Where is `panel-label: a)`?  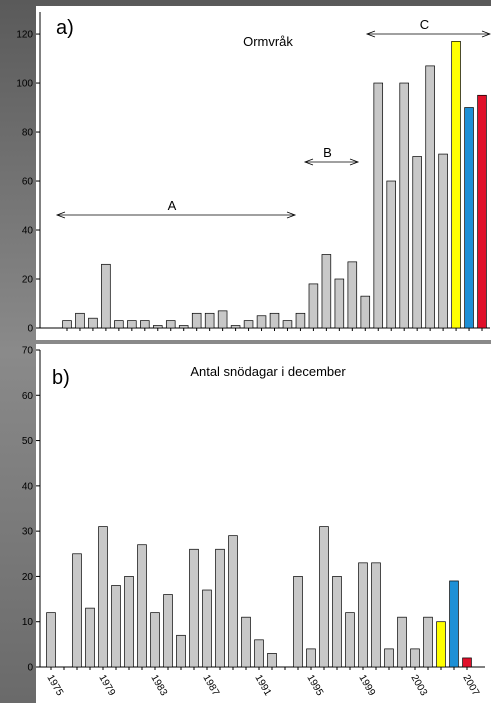
panel-label: a) is located at coordinates (65, 28).